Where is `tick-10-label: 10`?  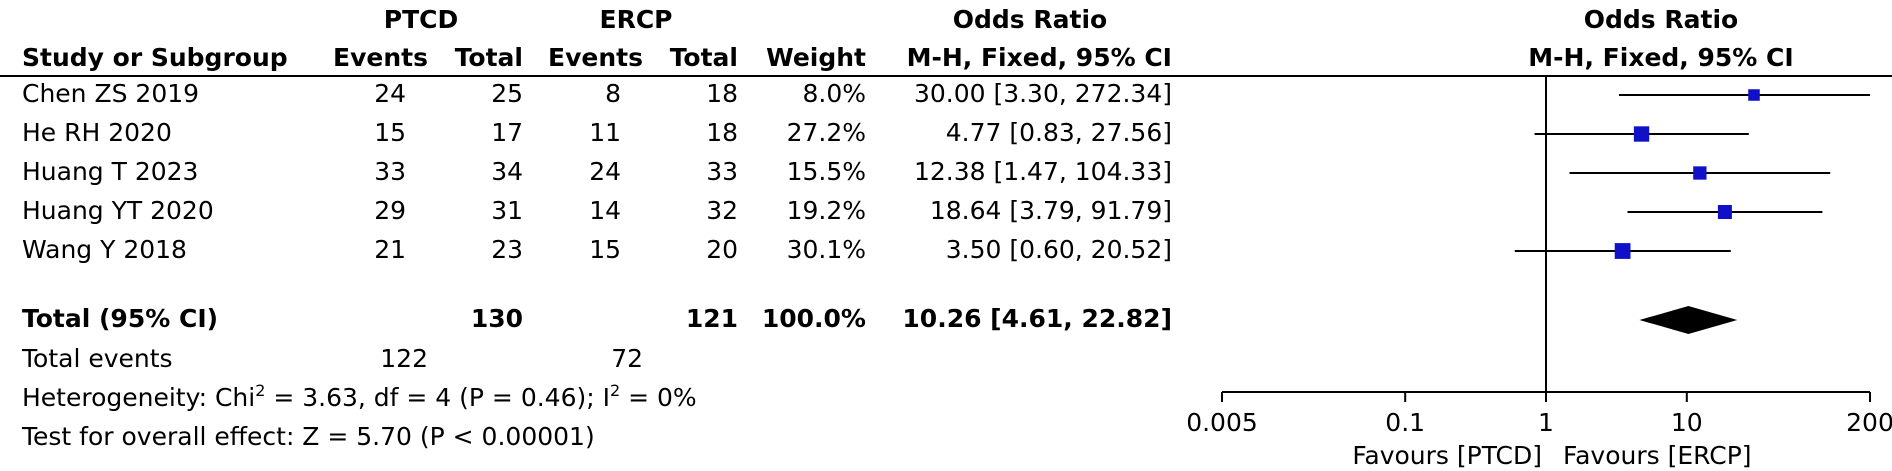
tick-10-label: 10 is located at coordinates (1687, 422).